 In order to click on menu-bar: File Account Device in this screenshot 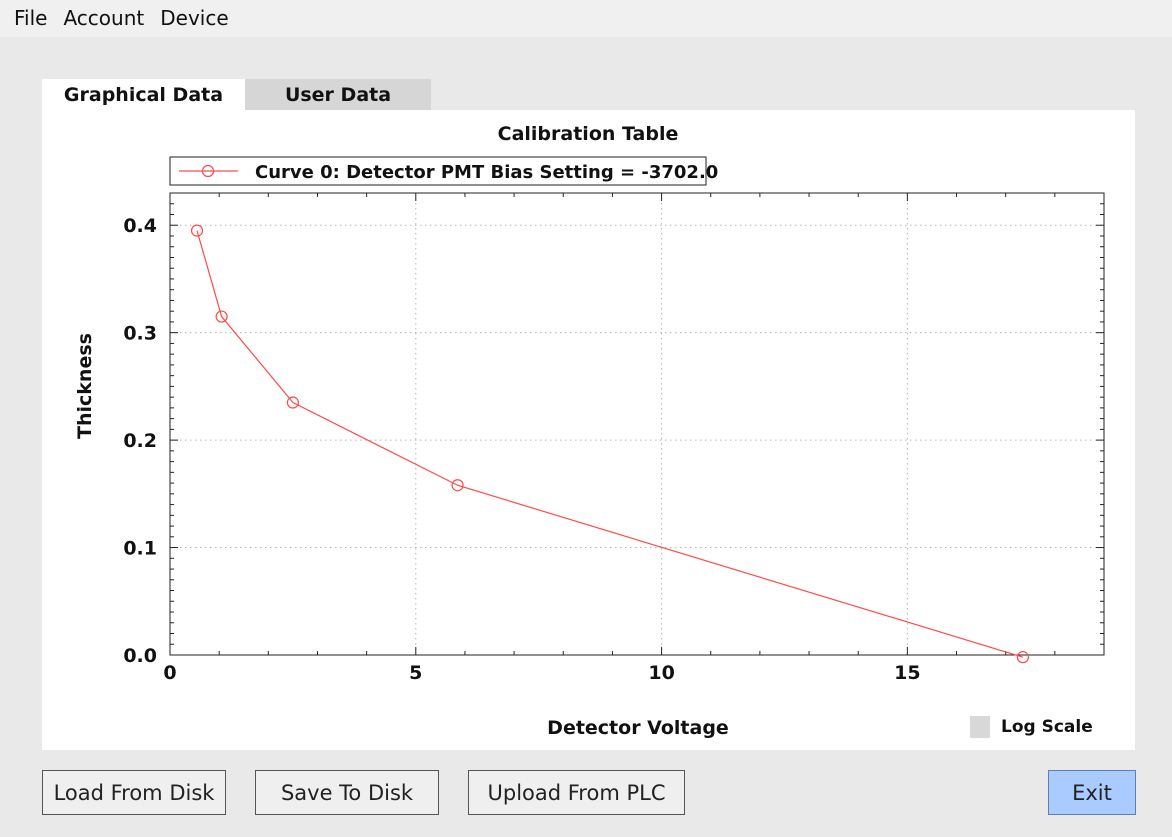, I will do `click(586, 18)`.